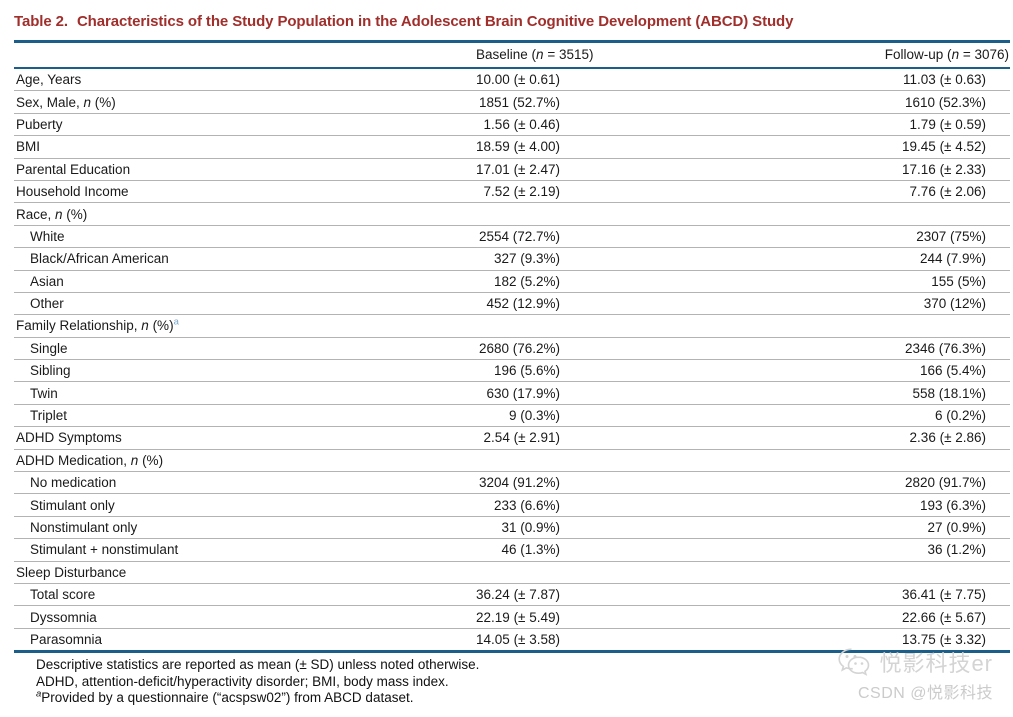  I want to click on row-label: Asian, so click(222, 281).